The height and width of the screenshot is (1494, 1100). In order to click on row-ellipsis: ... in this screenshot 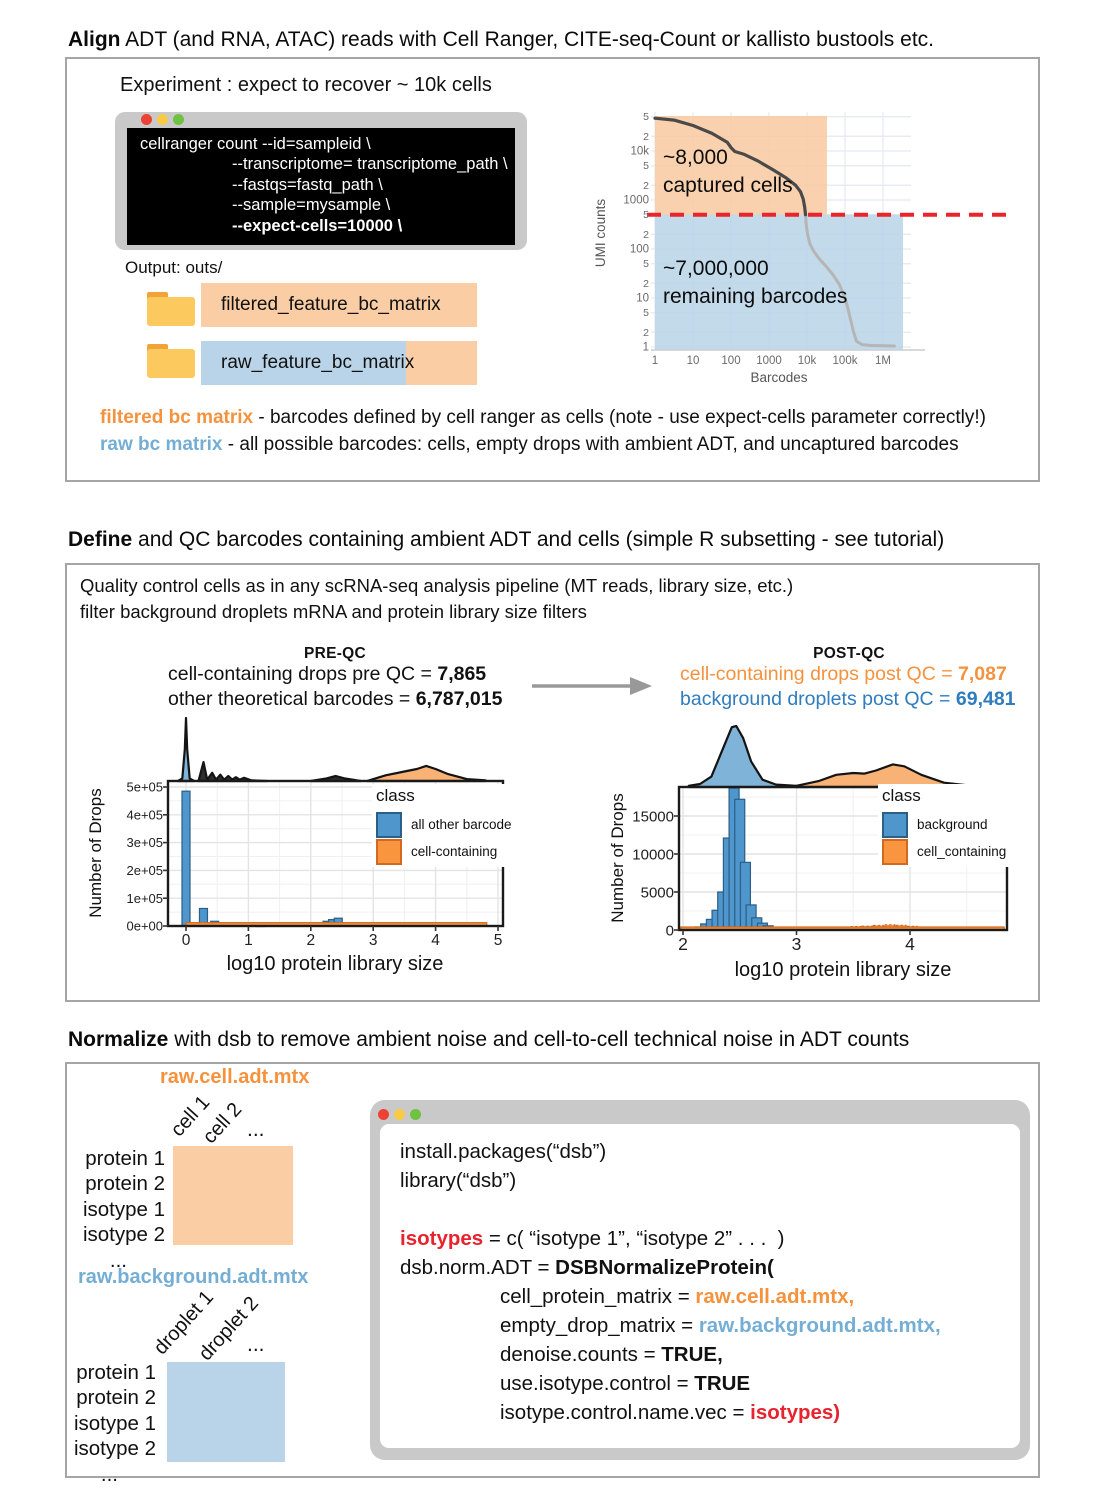, I will do `click(118, 1260)`.